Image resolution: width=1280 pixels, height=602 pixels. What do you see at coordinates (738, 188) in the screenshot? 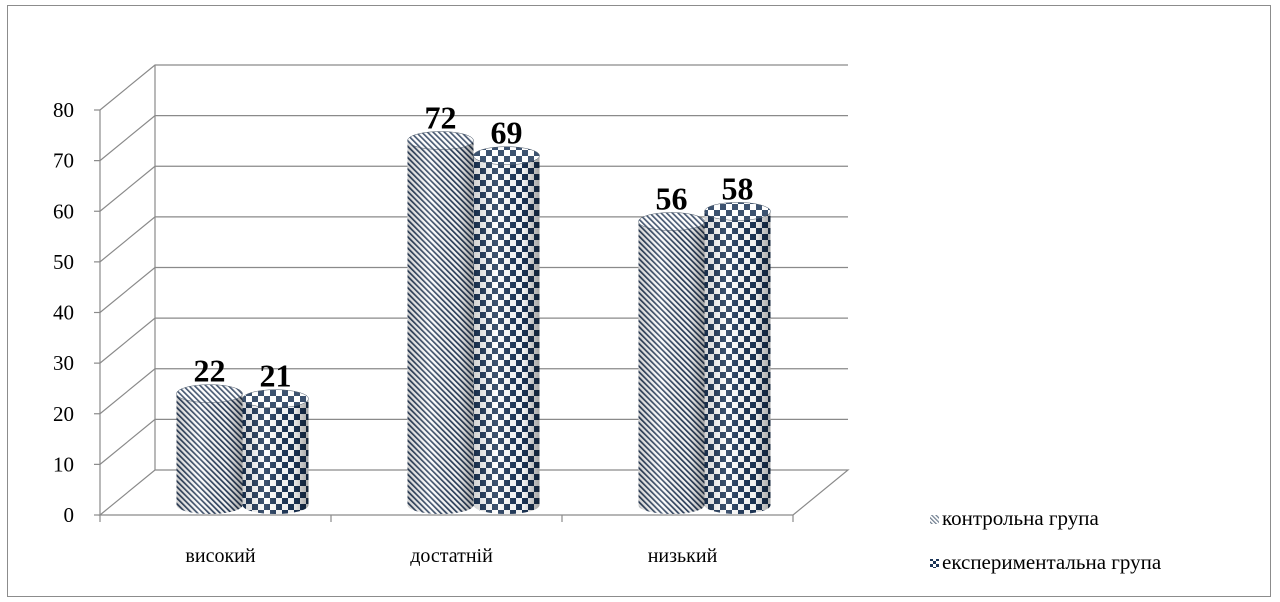
I see `data-label: 58` at bounding box center [738, 188].